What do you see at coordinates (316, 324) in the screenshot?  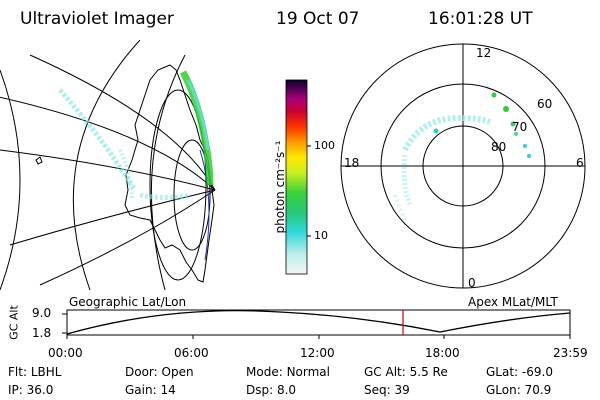 I see `altitude-timeline` at bounding box center [316, 324].